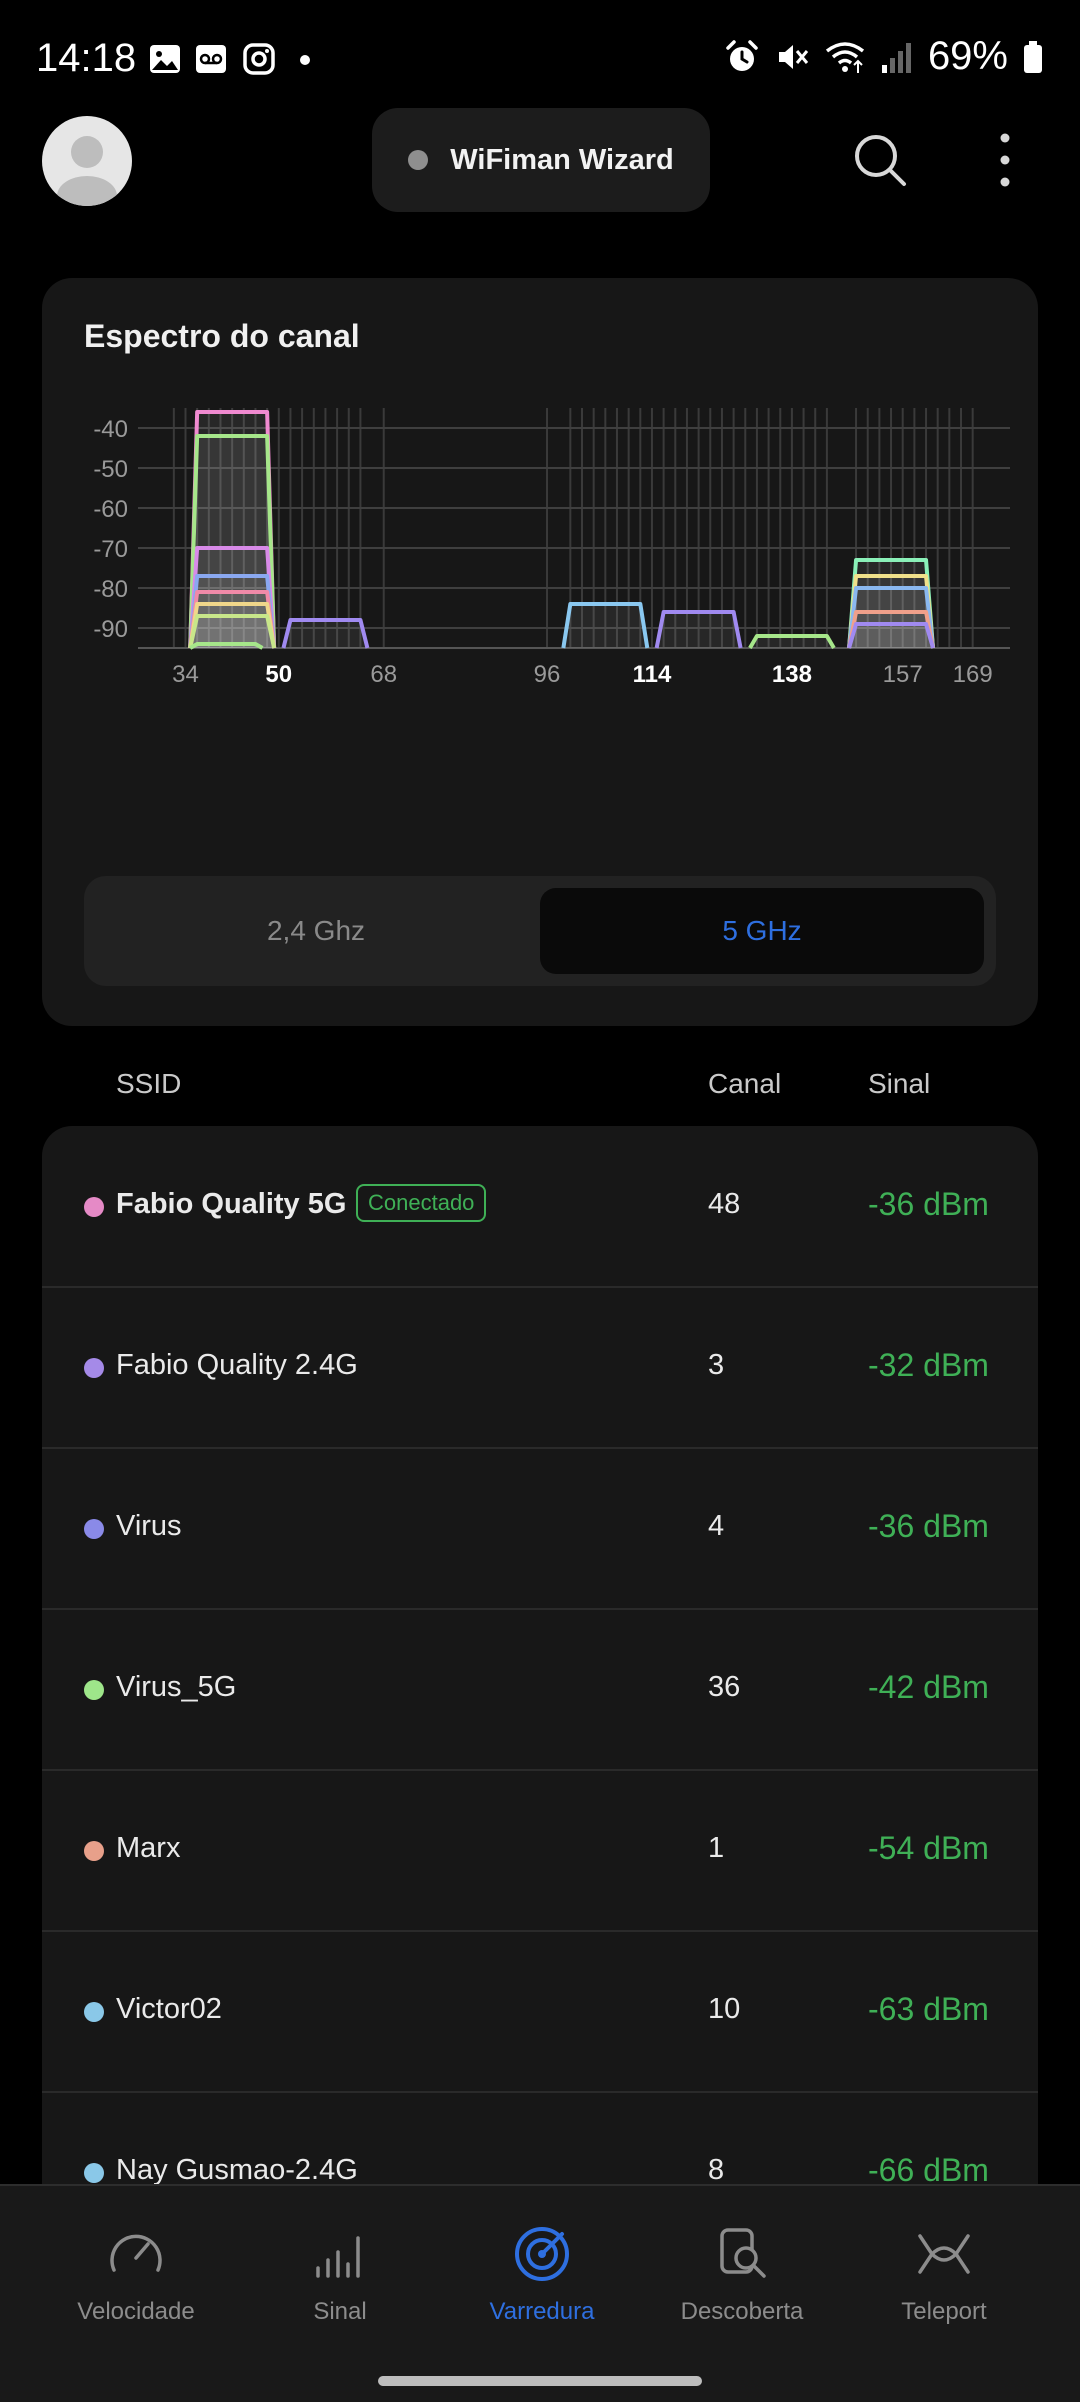 This screenshot has height=2402, width=1080. I want to click on x-tick-label: 114, so click(652, 674).